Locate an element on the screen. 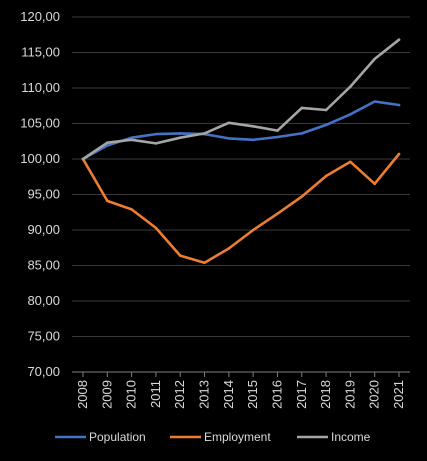 This screenshot has height=461, width=427. x-tick-label: 2017 is located at coordinates (301, 394).